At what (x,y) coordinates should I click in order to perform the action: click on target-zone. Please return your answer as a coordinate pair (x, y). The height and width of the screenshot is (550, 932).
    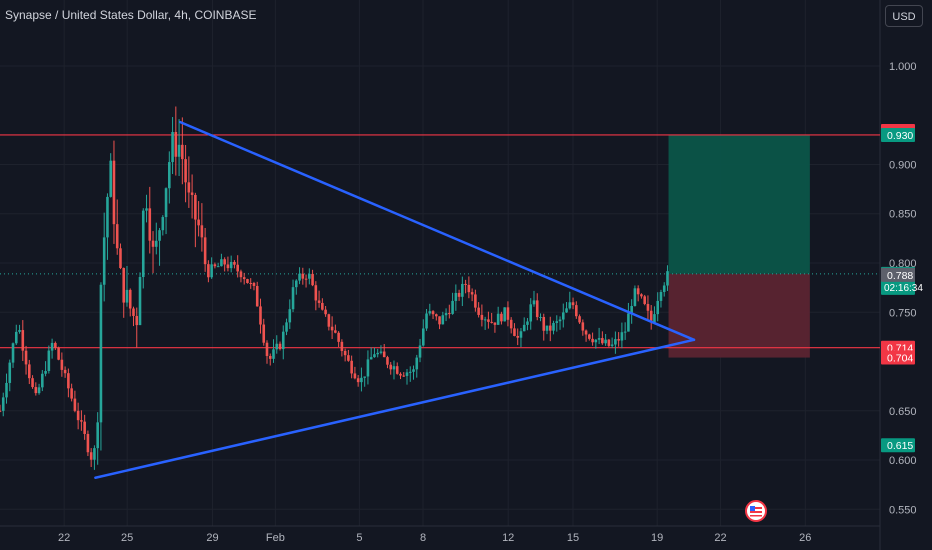
    Looking at the image, I should click on (739, 204).